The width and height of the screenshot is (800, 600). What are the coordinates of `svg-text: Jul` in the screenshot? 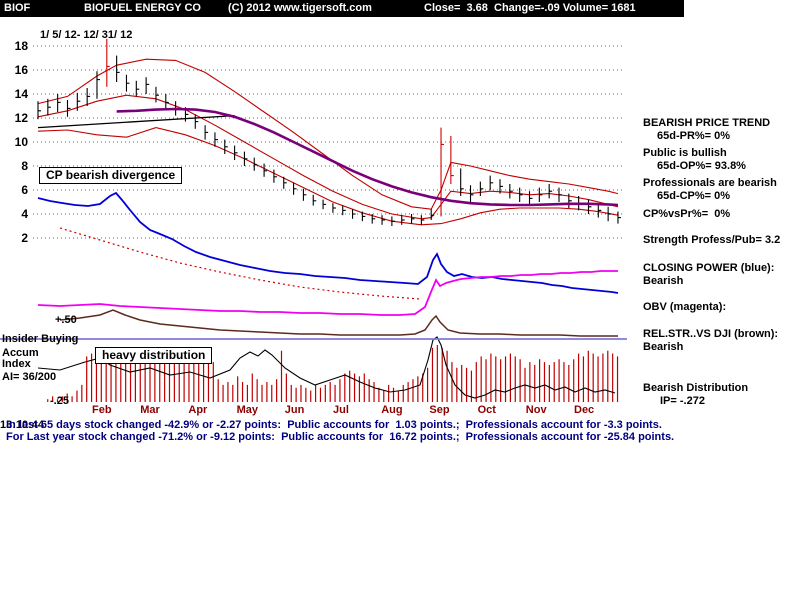 It's located at (341, 410).